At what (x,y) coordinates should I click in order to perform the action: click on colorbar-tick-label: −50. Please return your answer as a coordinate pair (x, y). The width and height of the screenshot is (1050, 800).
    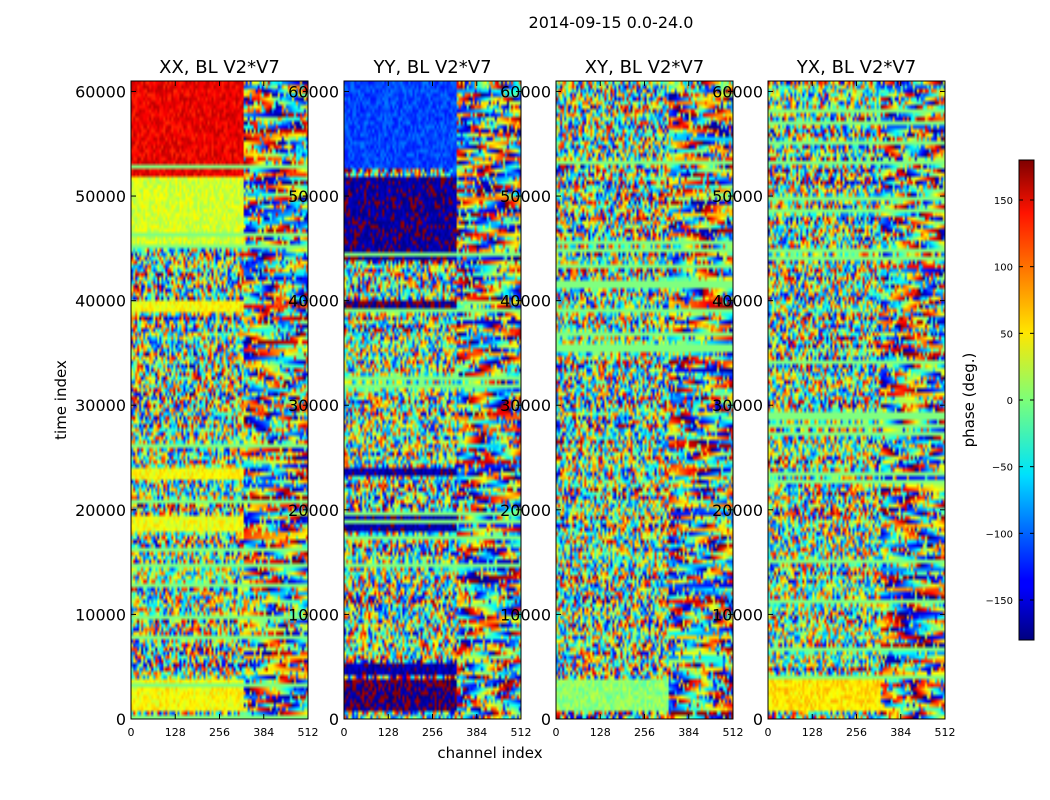
    Looking at the image, I should click on (1002, 468).